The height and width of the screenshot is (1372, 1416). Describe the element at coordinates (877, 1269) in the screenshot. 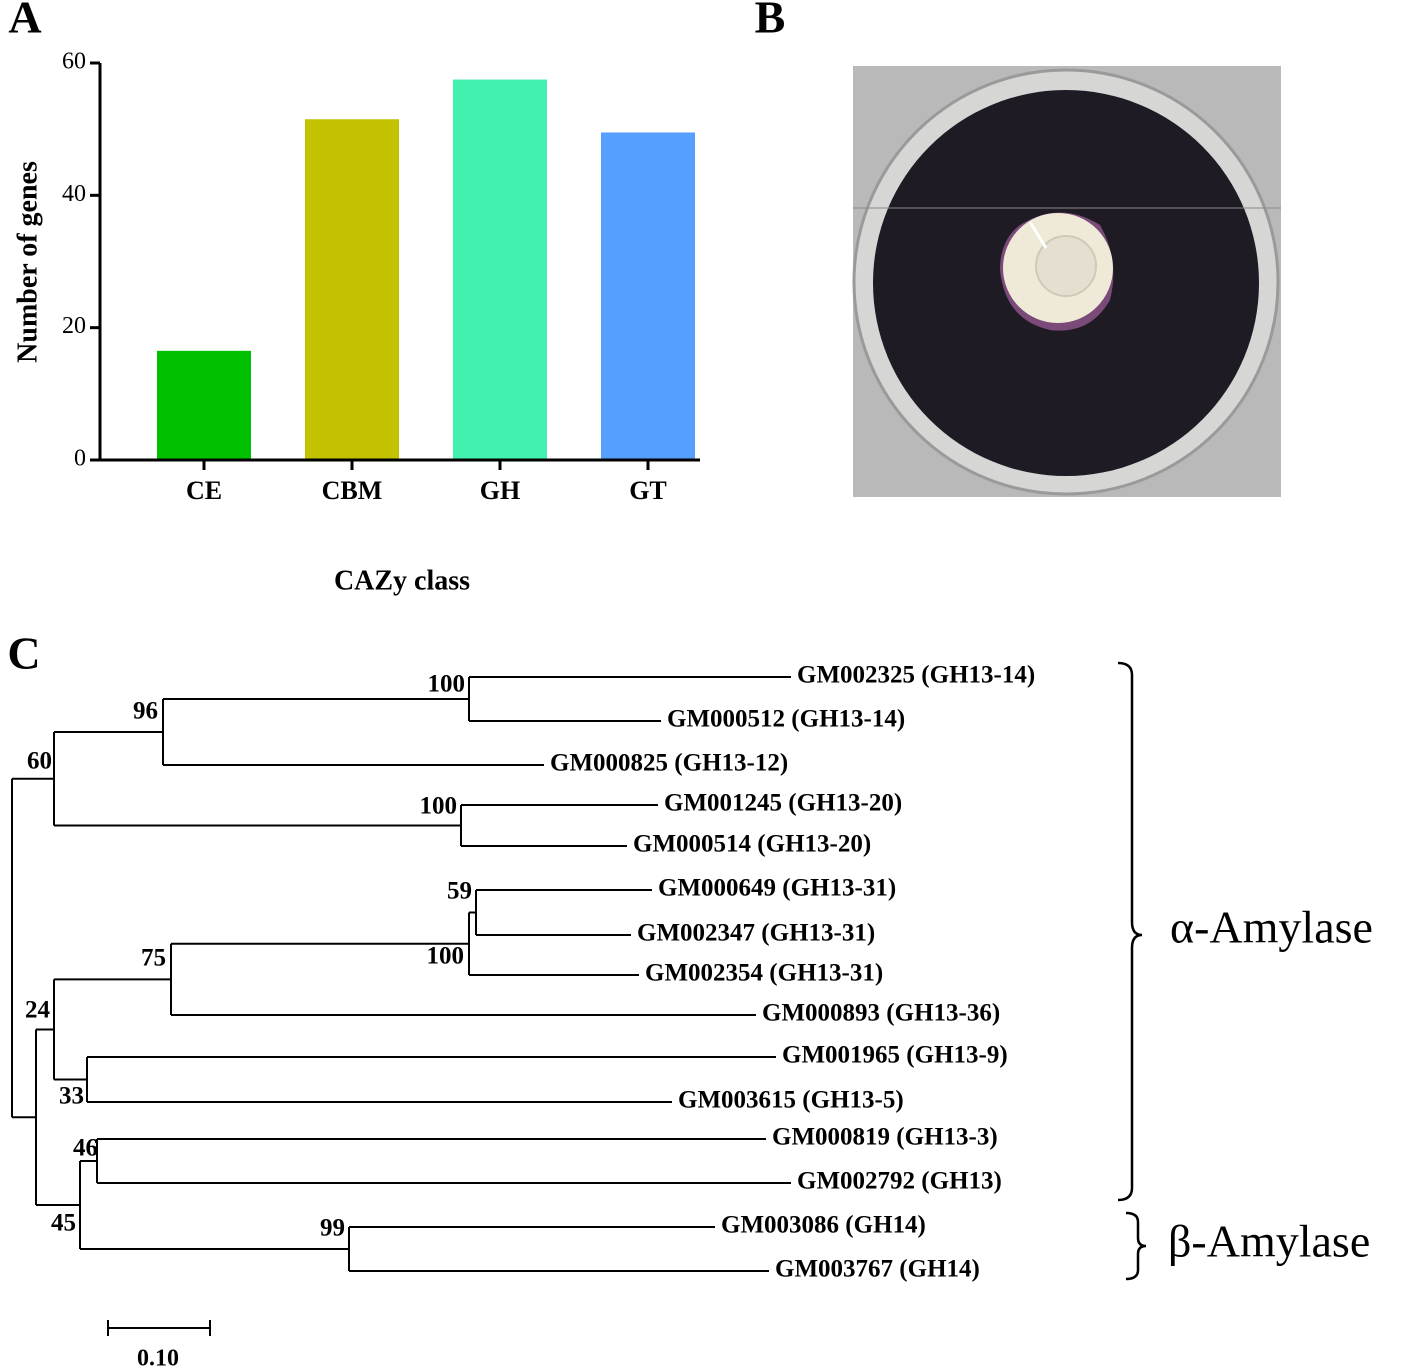

I see `leaf-label: GM003767 (GH14)` at that location.